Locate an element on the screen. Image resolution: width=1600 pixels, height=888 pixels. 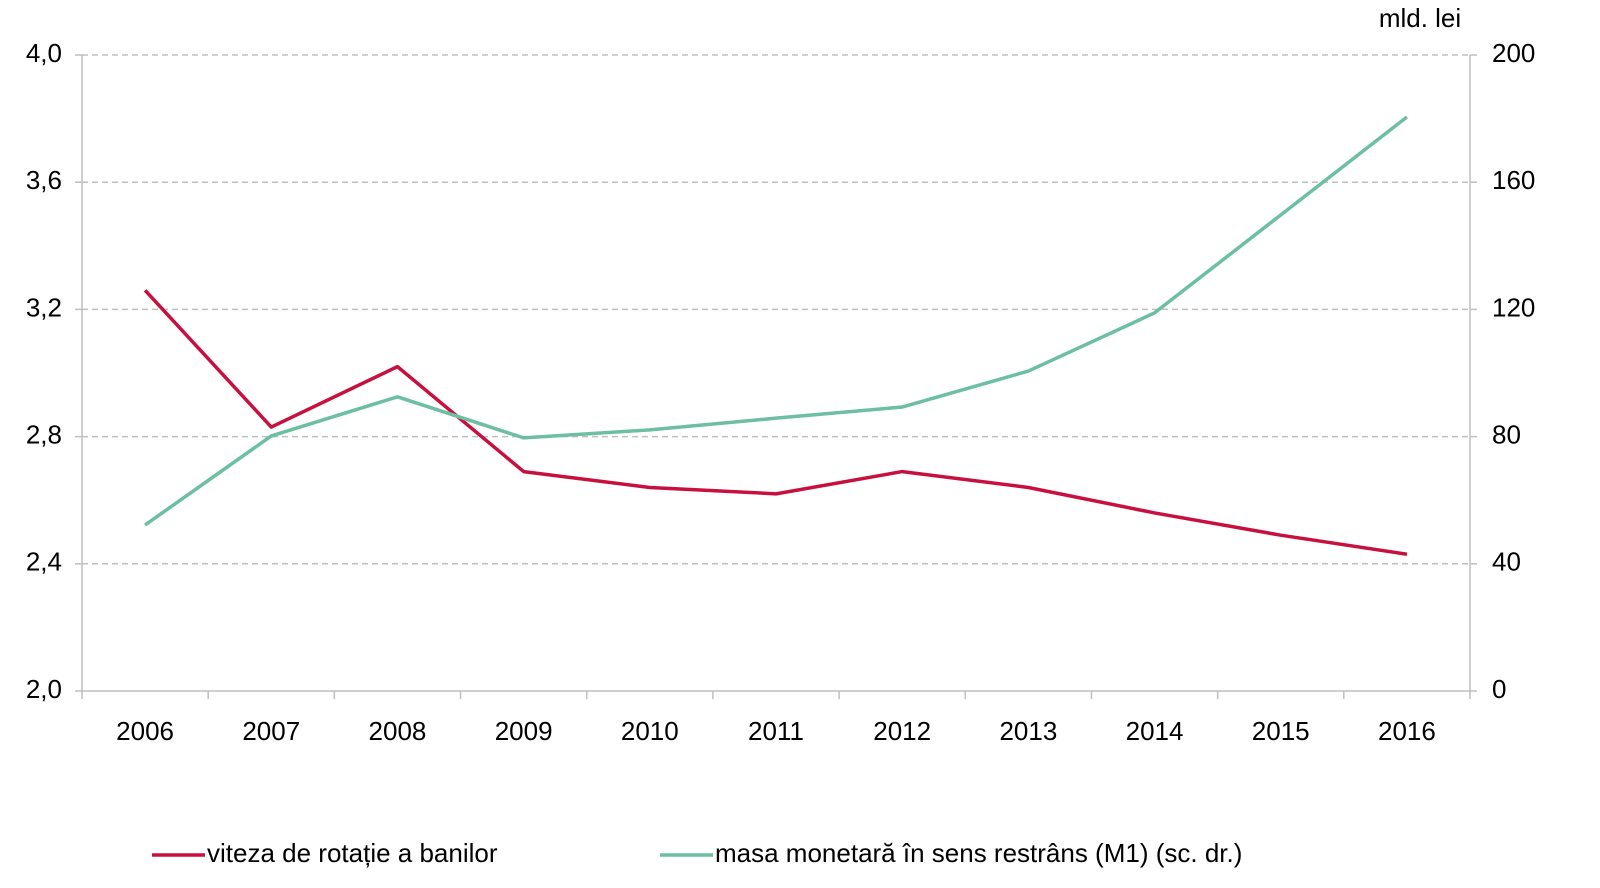
y2-tick-label: 200 is located at coordinates (1513, 53).